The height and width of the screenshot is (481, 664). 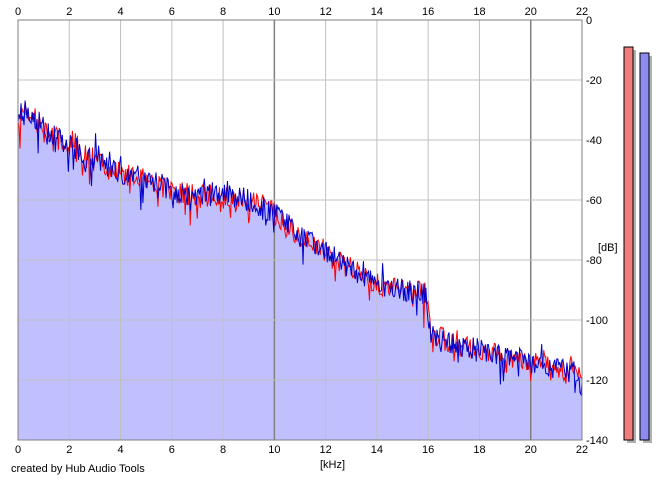 What do you see at coordinates (223, 12) in the screenshot?
I see `x-tick-label-top: 8` at bounding box center [223, 12].